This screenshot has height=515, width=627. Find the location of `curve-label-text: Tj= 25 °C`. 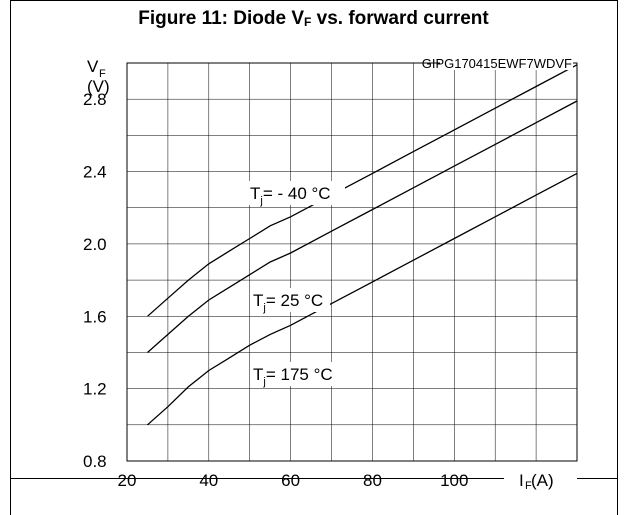

curve-label-text: Tj= 25 °C is located at coordinates (288, 302).